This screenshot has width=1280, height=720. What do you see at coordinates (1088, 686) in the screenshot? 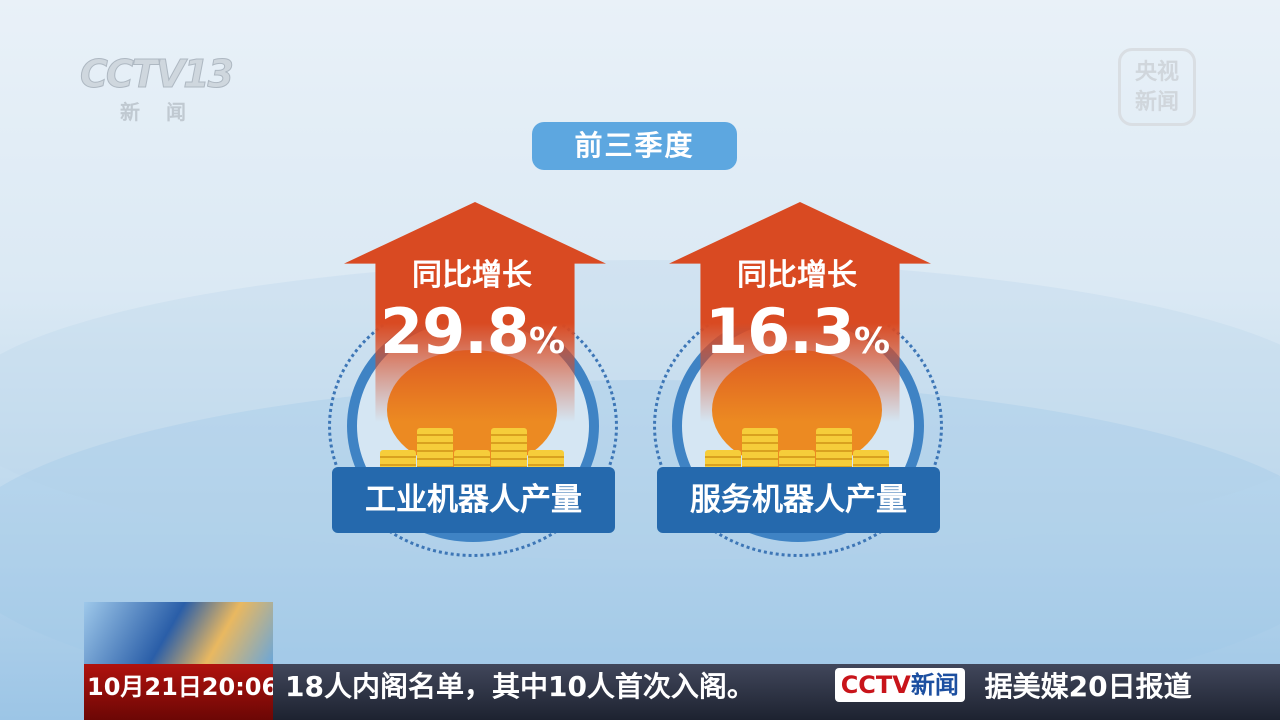
I see `ticker-text-next: 据美媒20日报道` at bounding box center [1088, 686].